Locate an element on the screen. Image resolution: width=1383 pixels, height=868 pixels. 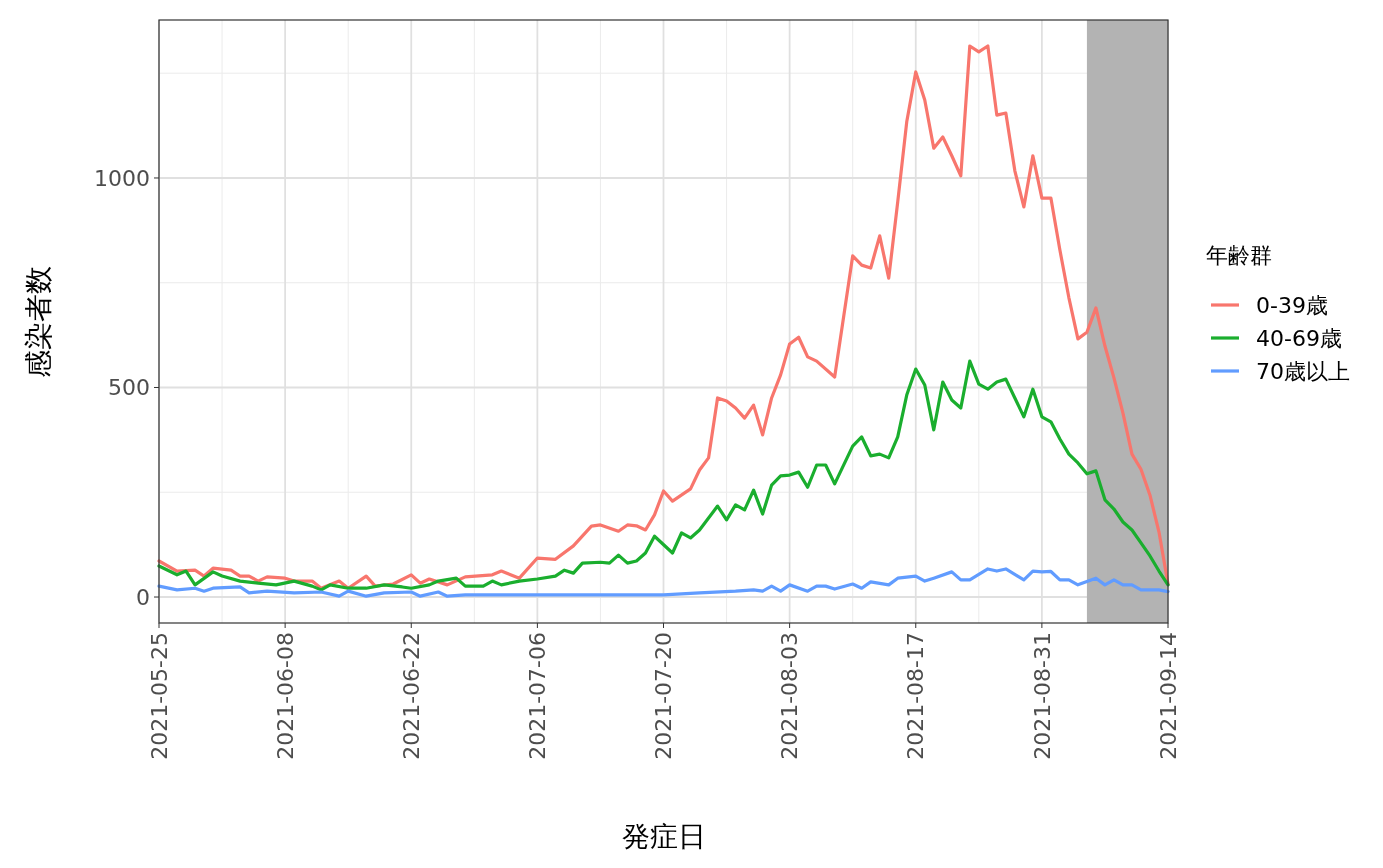
legend-title: 年齢群 is located at coordinates (1239, 255).